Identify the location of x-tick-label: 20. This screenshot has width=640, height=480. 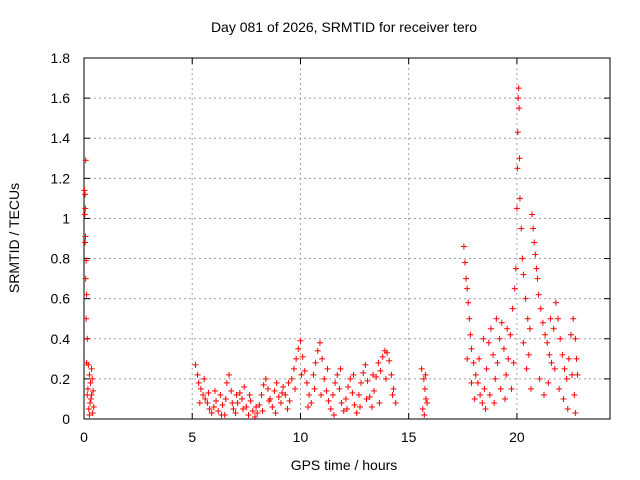
(517, 437).